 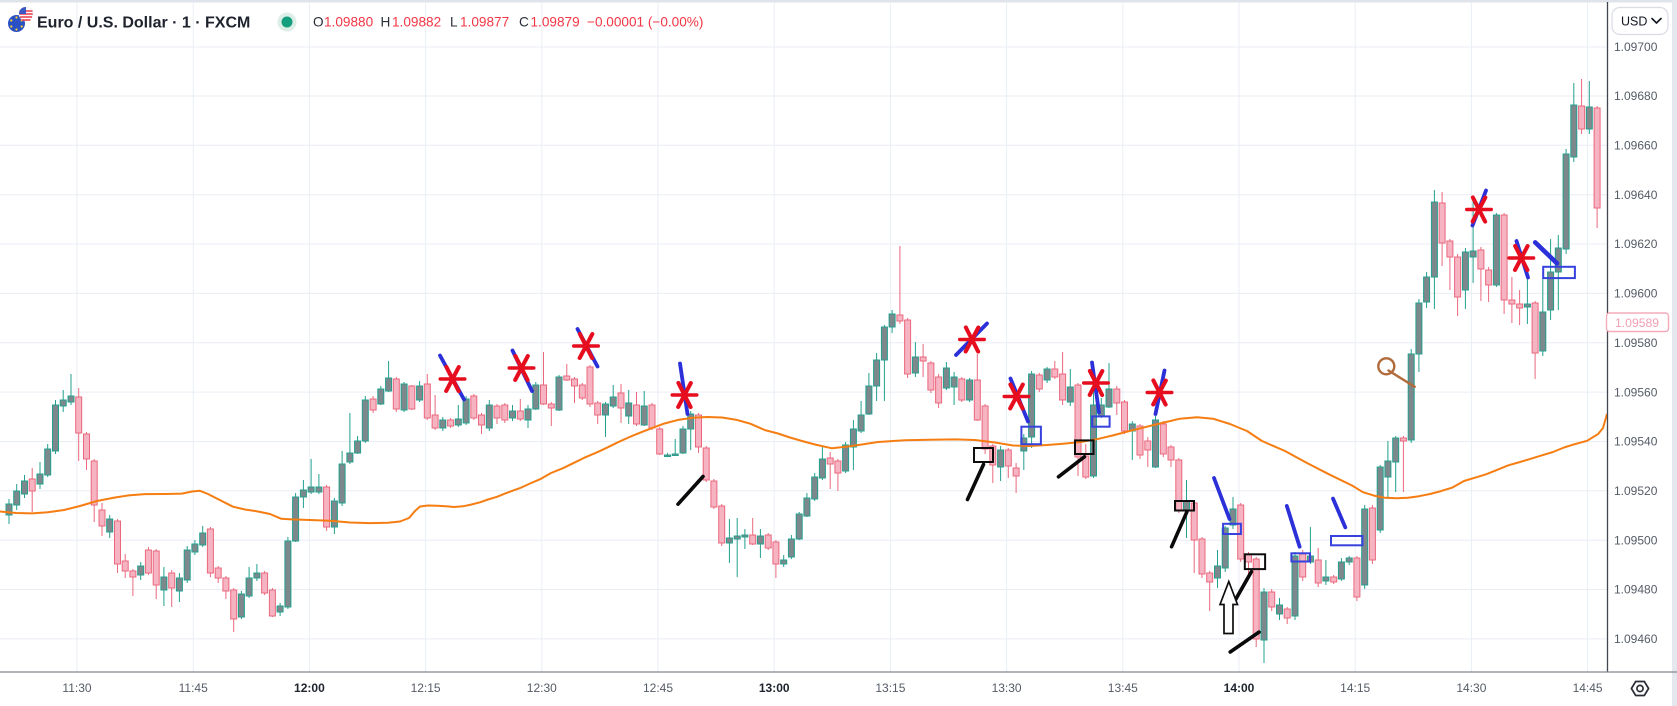 I want to click on svg-text: 1.09480, so click(x=1636, y=590).